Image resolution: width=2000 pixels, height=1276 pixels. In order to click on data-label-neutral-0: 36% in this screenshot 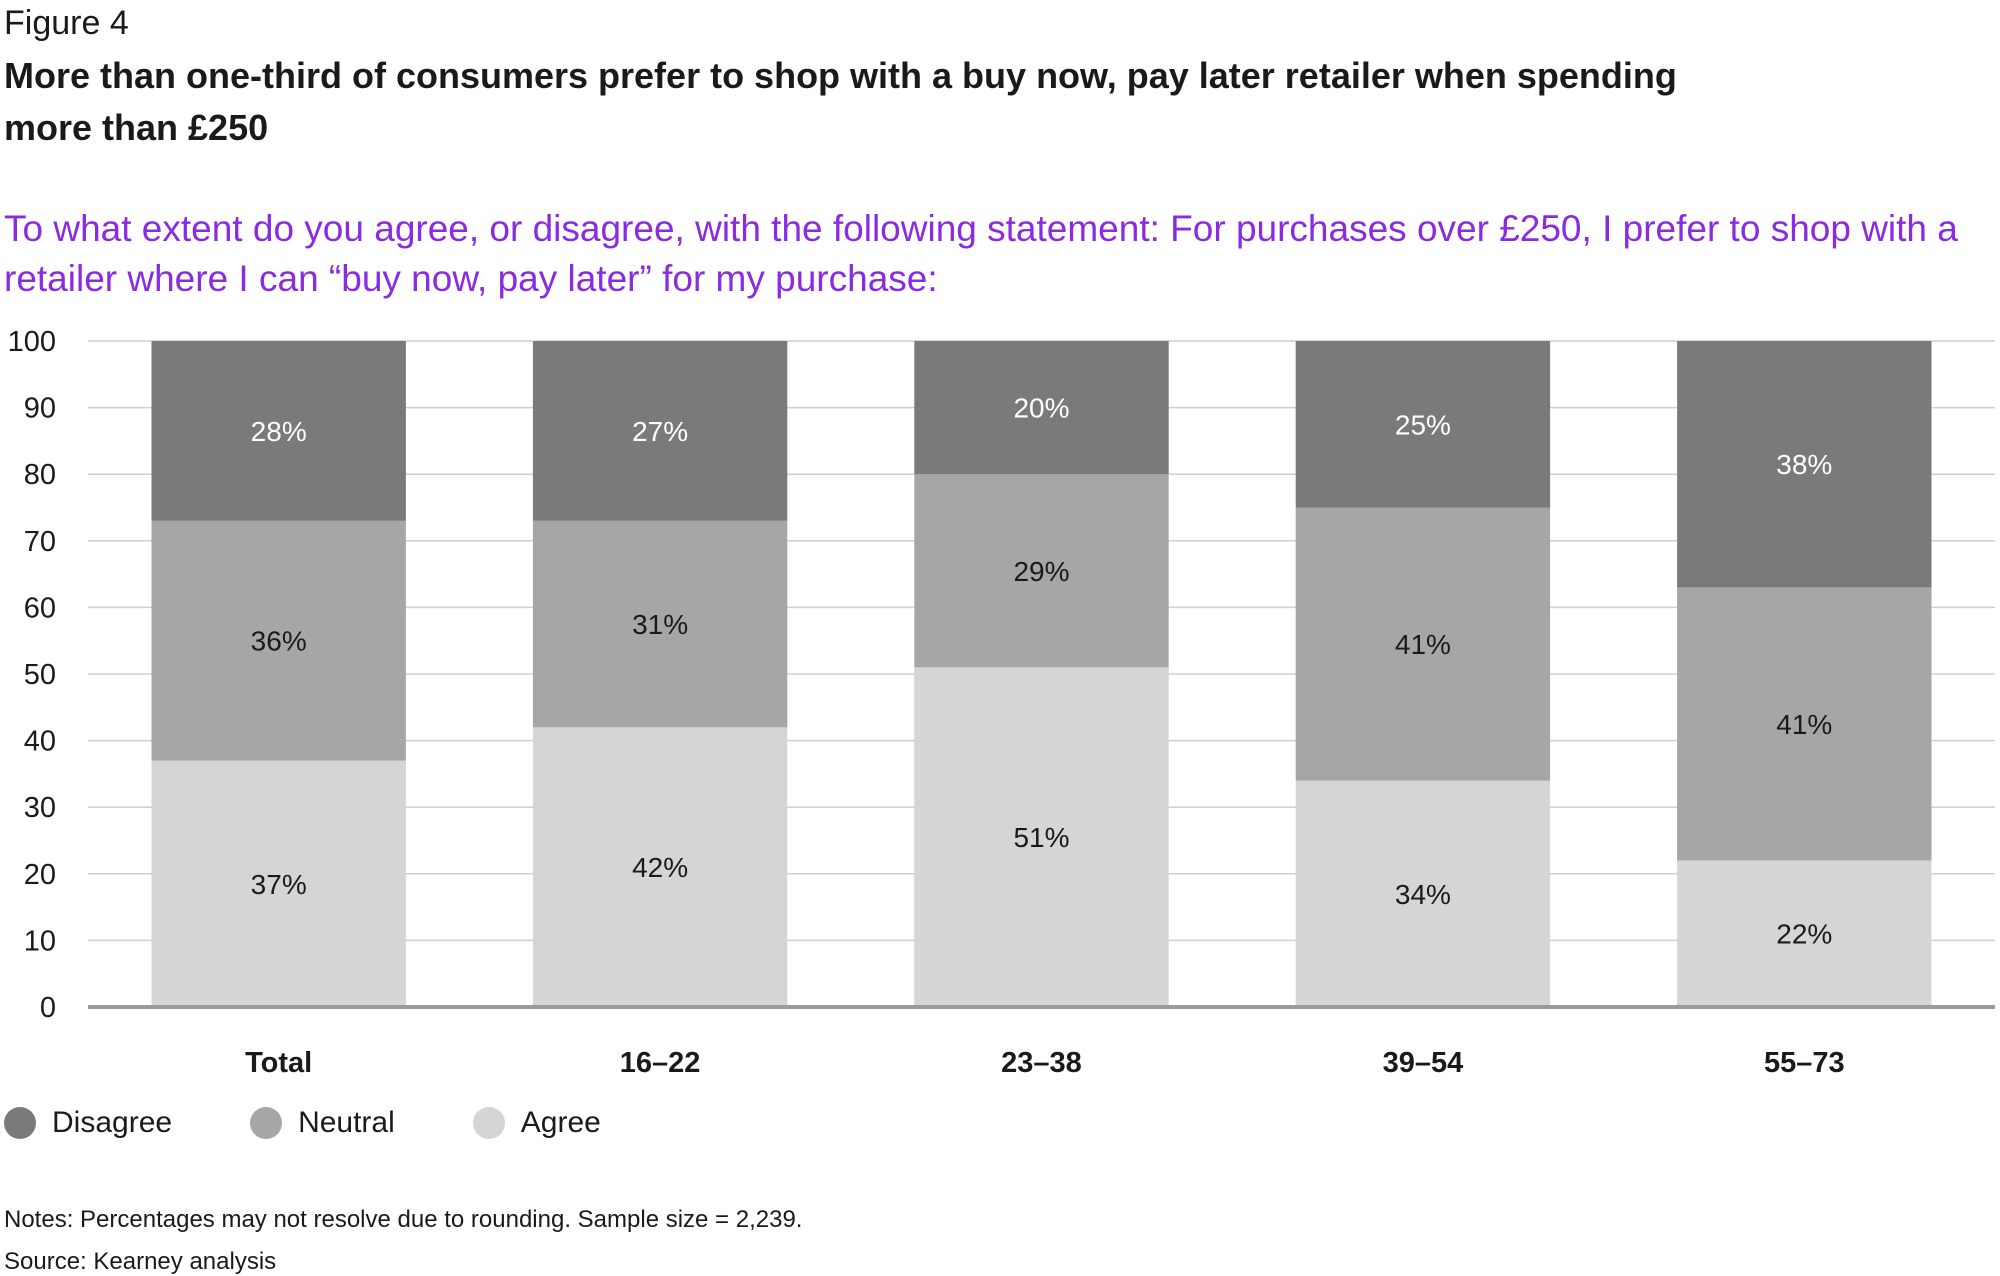, I will do `click(279, 641)`.